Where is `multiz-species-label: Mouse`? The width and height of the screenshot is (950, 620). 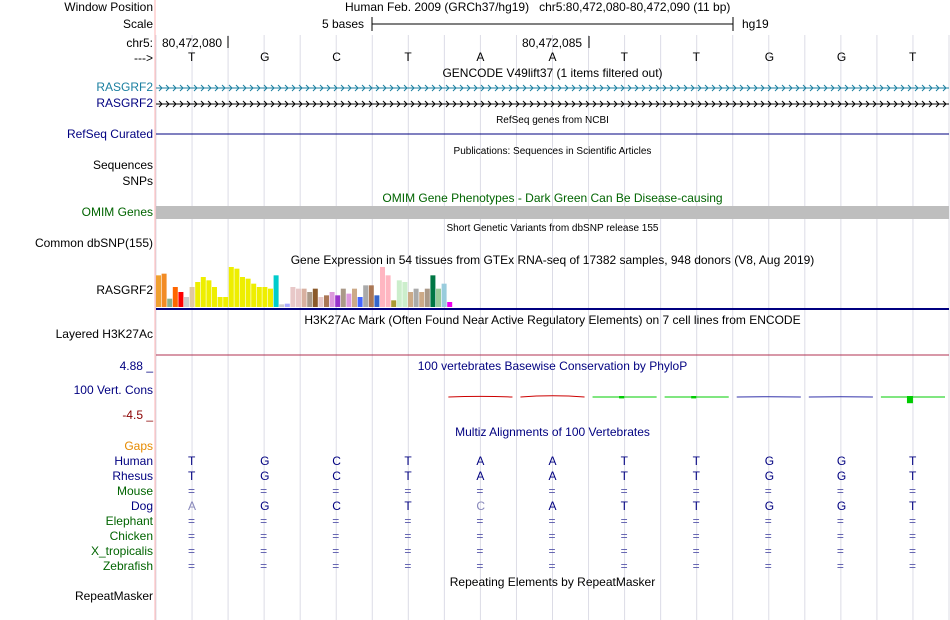
multiz-species-label: Mouse is located at coordinates (134, 491).